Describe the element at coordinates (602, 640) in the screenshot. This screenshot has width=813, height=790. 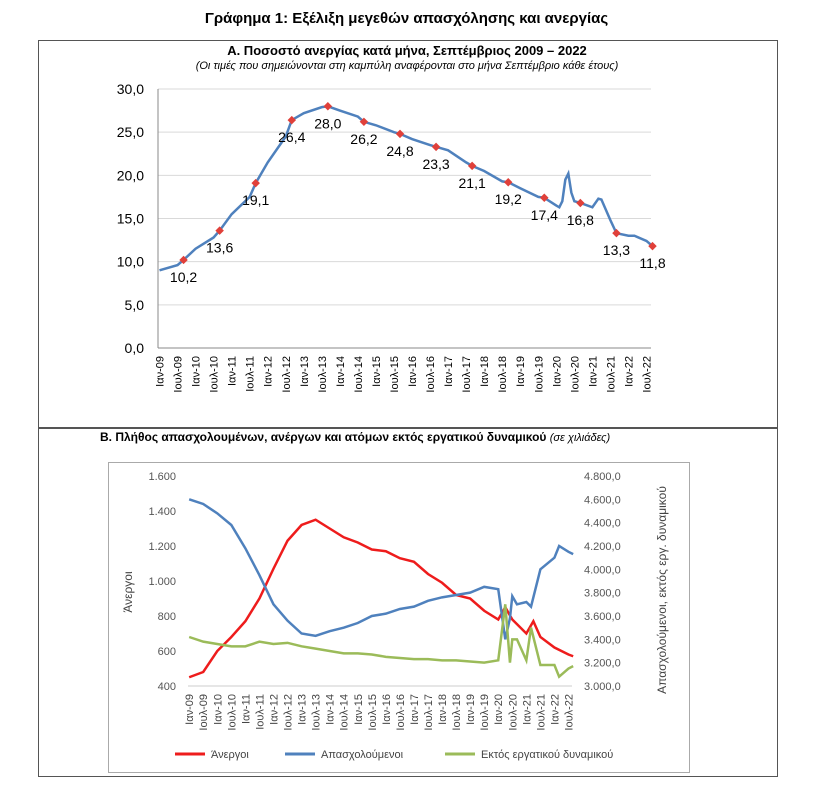
I see `y-right-tick-label: 3.400,0` at that location.